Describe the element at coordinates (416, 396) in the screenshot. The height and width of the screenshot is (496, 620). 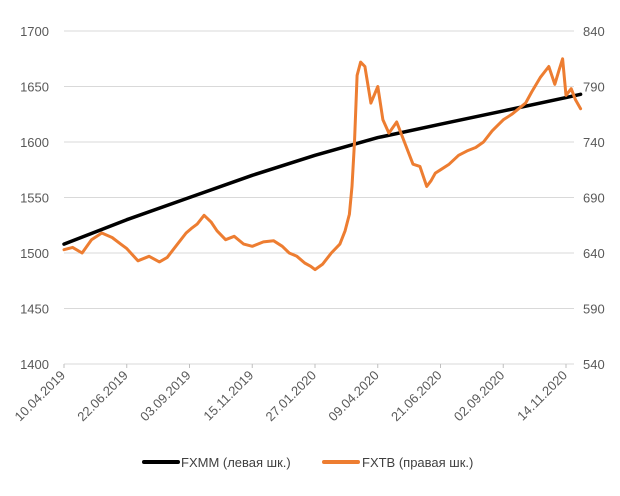
I see `x-tick-label: 21.06.2020` at that location.